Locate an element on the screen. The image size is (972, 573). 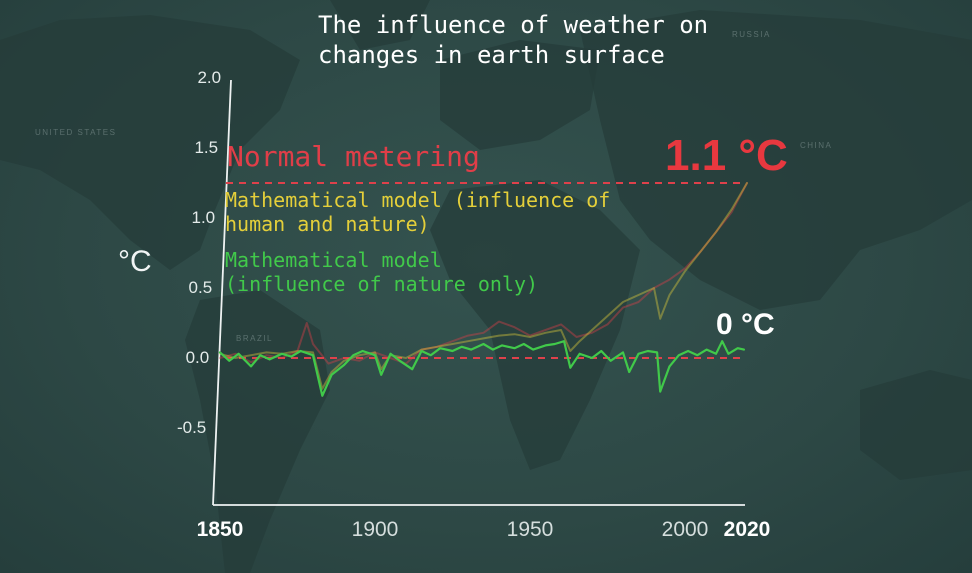
x-tick-label: 2000 is located at coordinates (685, 529).